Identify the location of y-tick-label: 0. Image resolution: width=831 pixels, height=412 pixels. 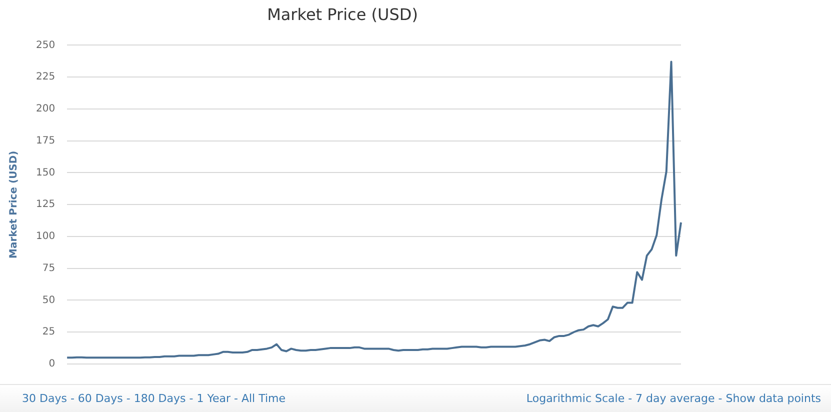
(52, 364).